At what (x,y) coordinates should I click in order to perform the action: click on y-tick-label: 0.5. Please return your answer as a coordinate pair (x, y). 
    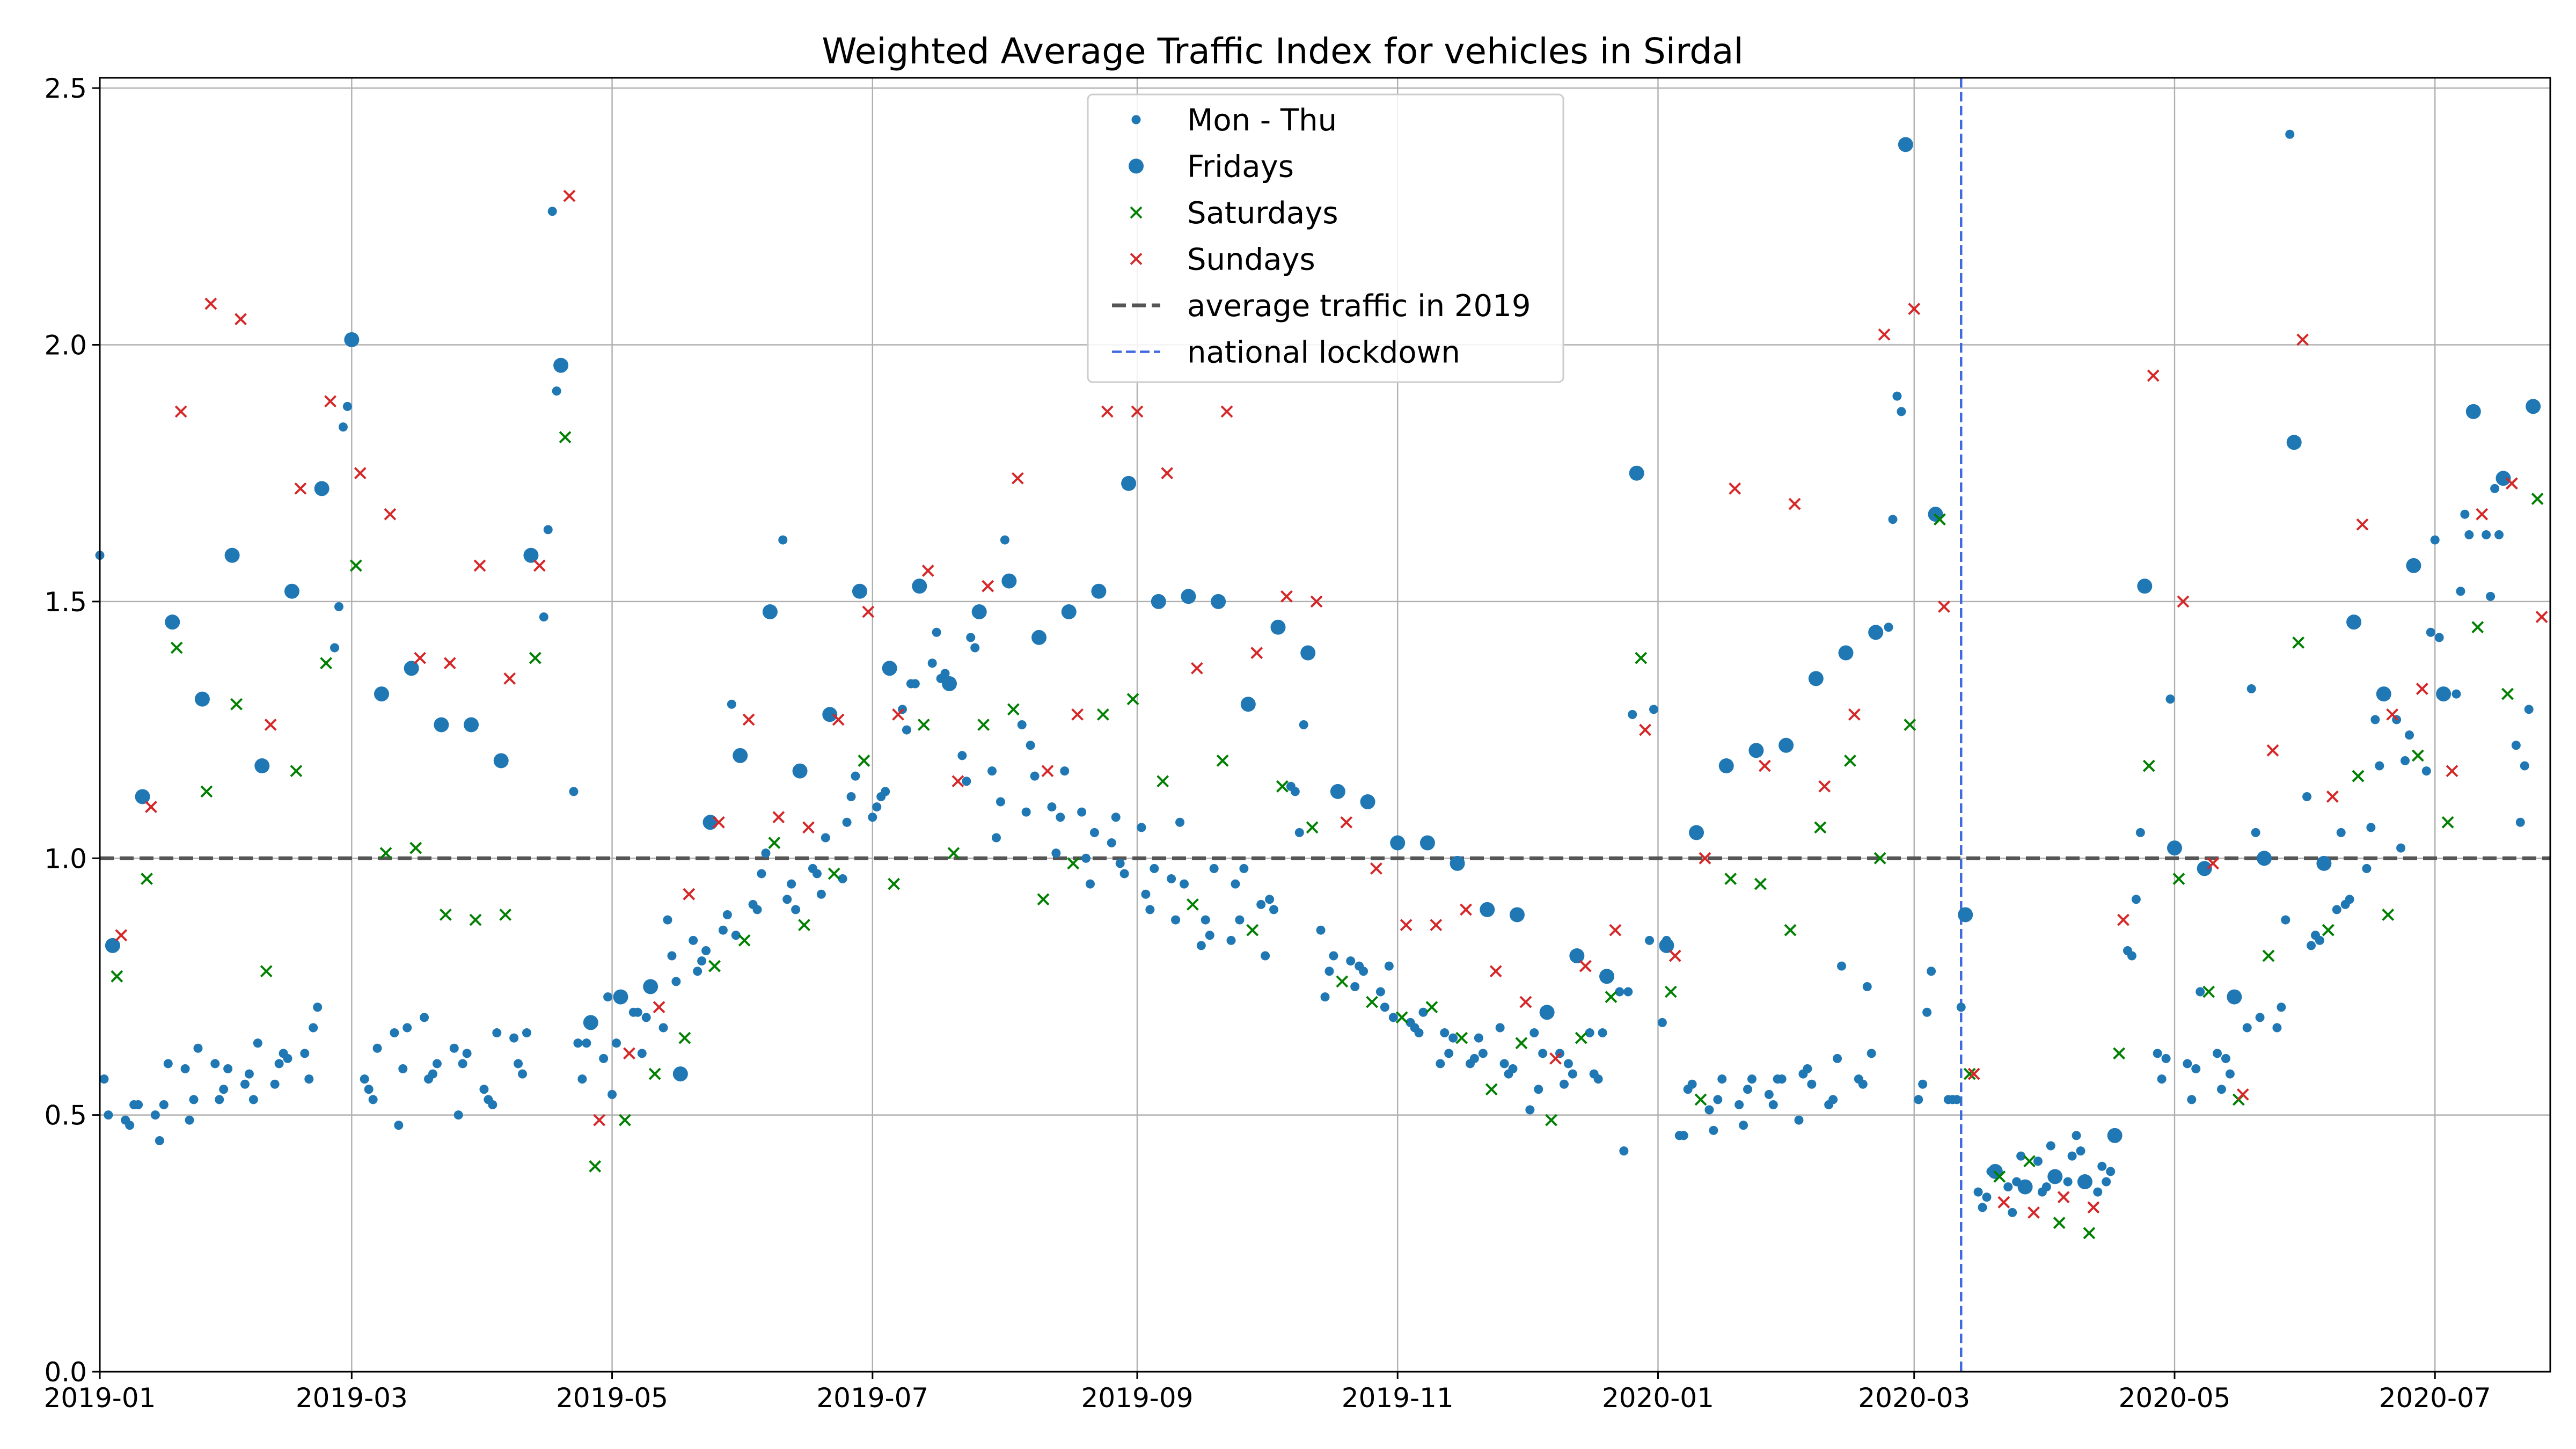
    Looking at the image, I should click on (65, 1115).